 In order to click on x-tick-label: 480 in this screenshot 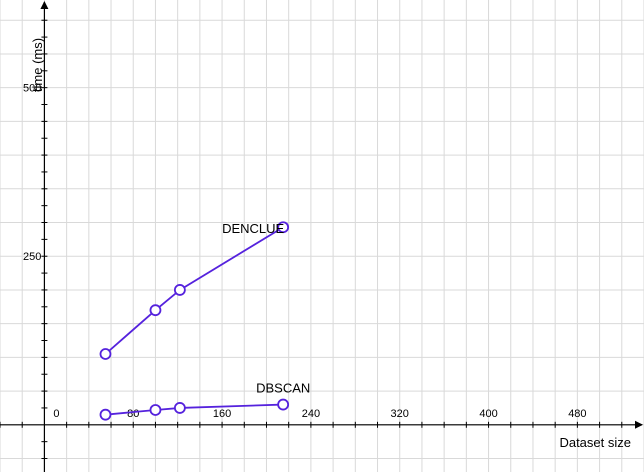, I will do `click(577, 414)`.